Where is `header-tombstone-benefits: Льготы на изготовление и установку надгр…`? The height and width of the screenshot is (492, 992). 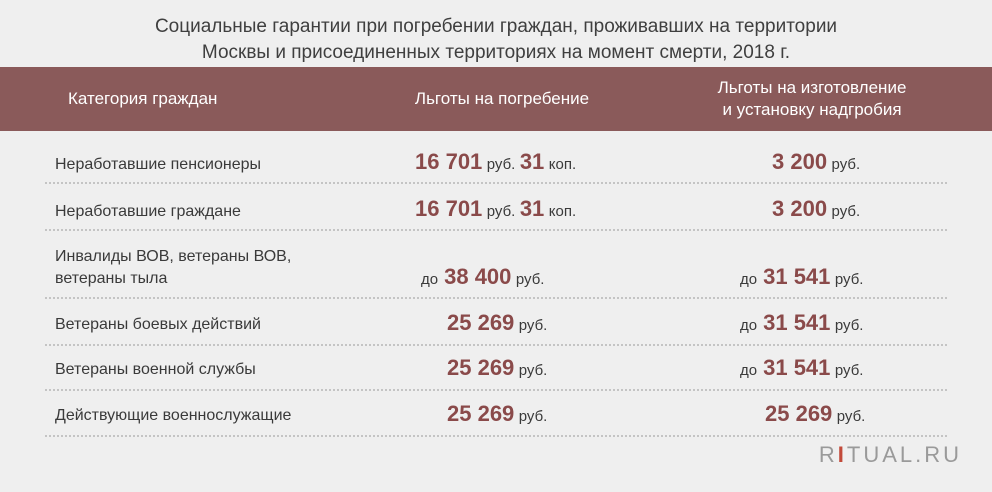 header-tombstone-benefits: Льготы на изготовление и установку надгр… is located at coordinates (812, 99).